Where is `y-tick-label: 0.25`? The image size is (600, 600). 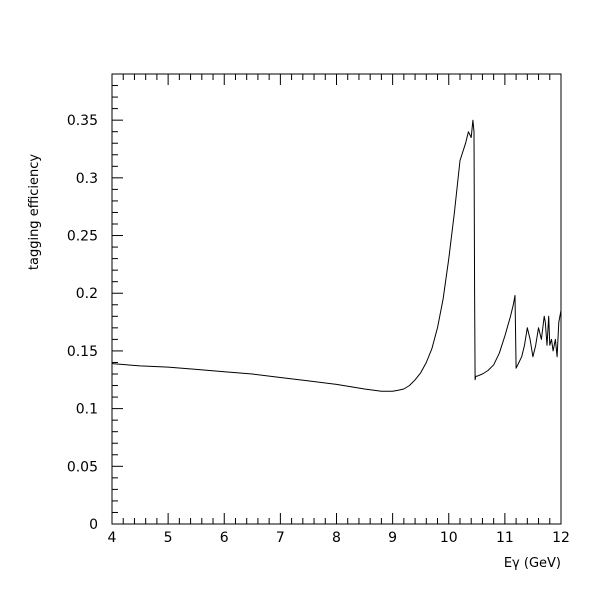 y-tick-label: 0.25 is located at coordinates (82, 237).